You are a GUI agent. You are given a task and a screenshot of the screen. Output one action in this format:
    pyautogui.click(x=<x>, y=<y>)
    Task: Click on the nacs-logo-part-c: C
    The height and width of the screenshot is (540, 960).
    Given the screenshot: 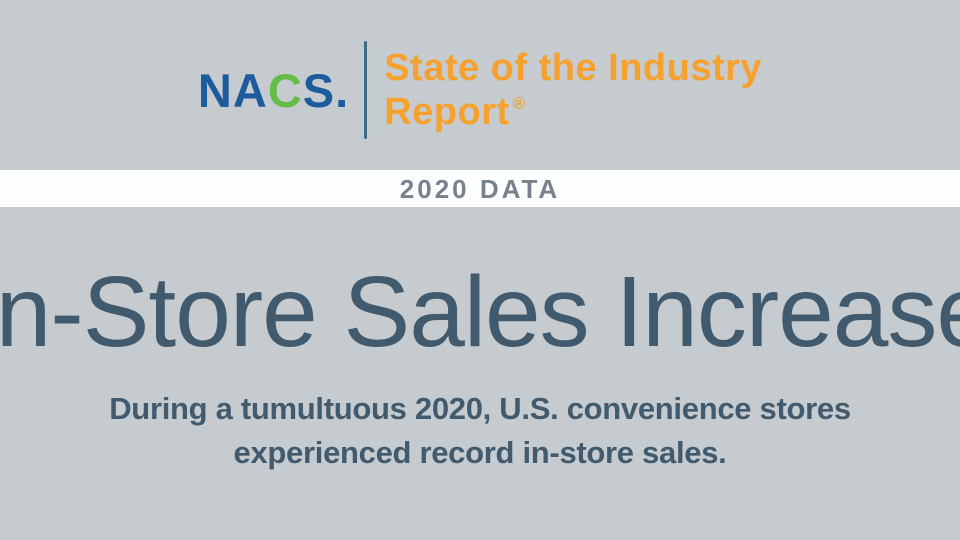 What is the action you would take?
    pyautogui.click(x=285, y=90)
    